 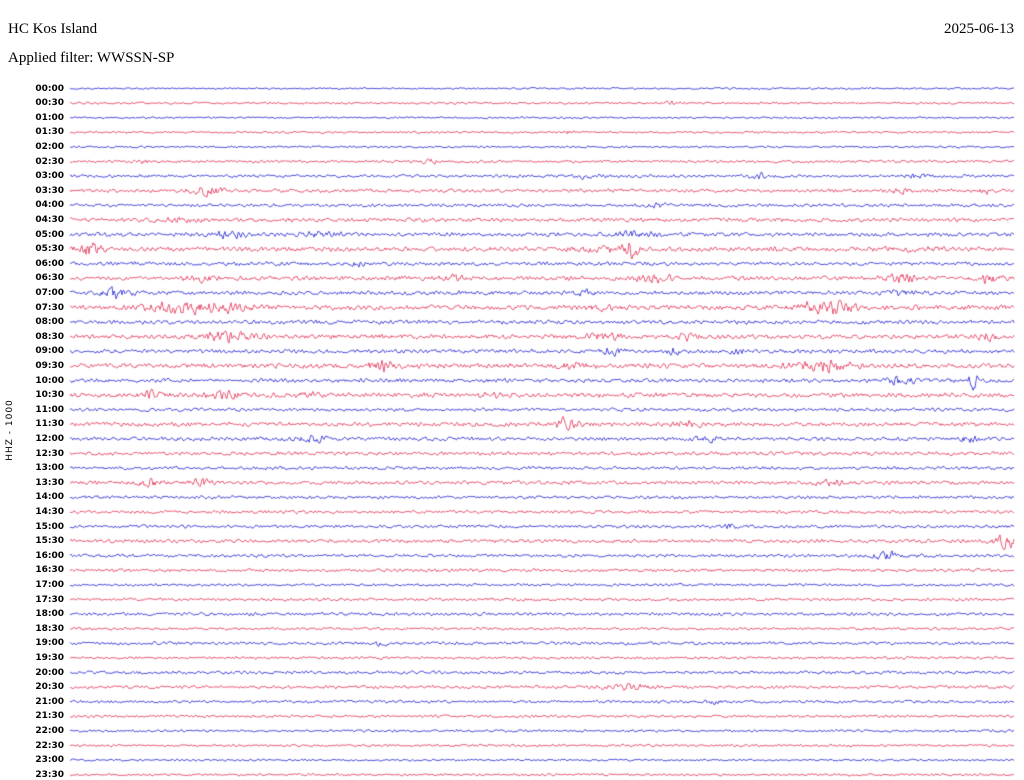 What do you see at coordinates (49, 599) in the screenshot?
I see `time-label: 17:30` at bounding box center [49, 599].